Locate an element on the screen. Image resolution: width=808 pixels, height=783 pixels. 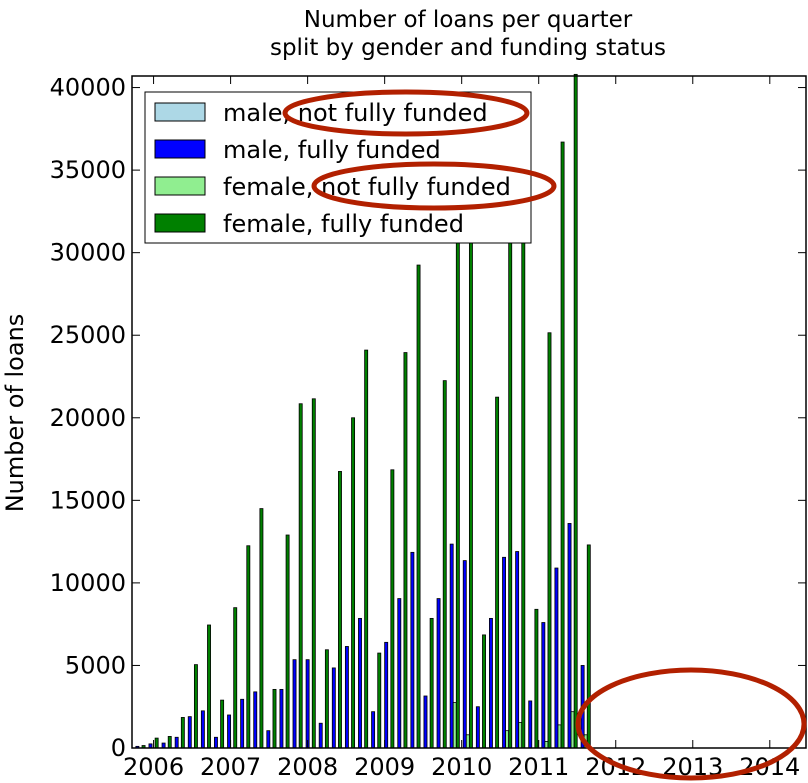
bar-male_fully_funded-2010Q3 is located at coordinates (412, 650).